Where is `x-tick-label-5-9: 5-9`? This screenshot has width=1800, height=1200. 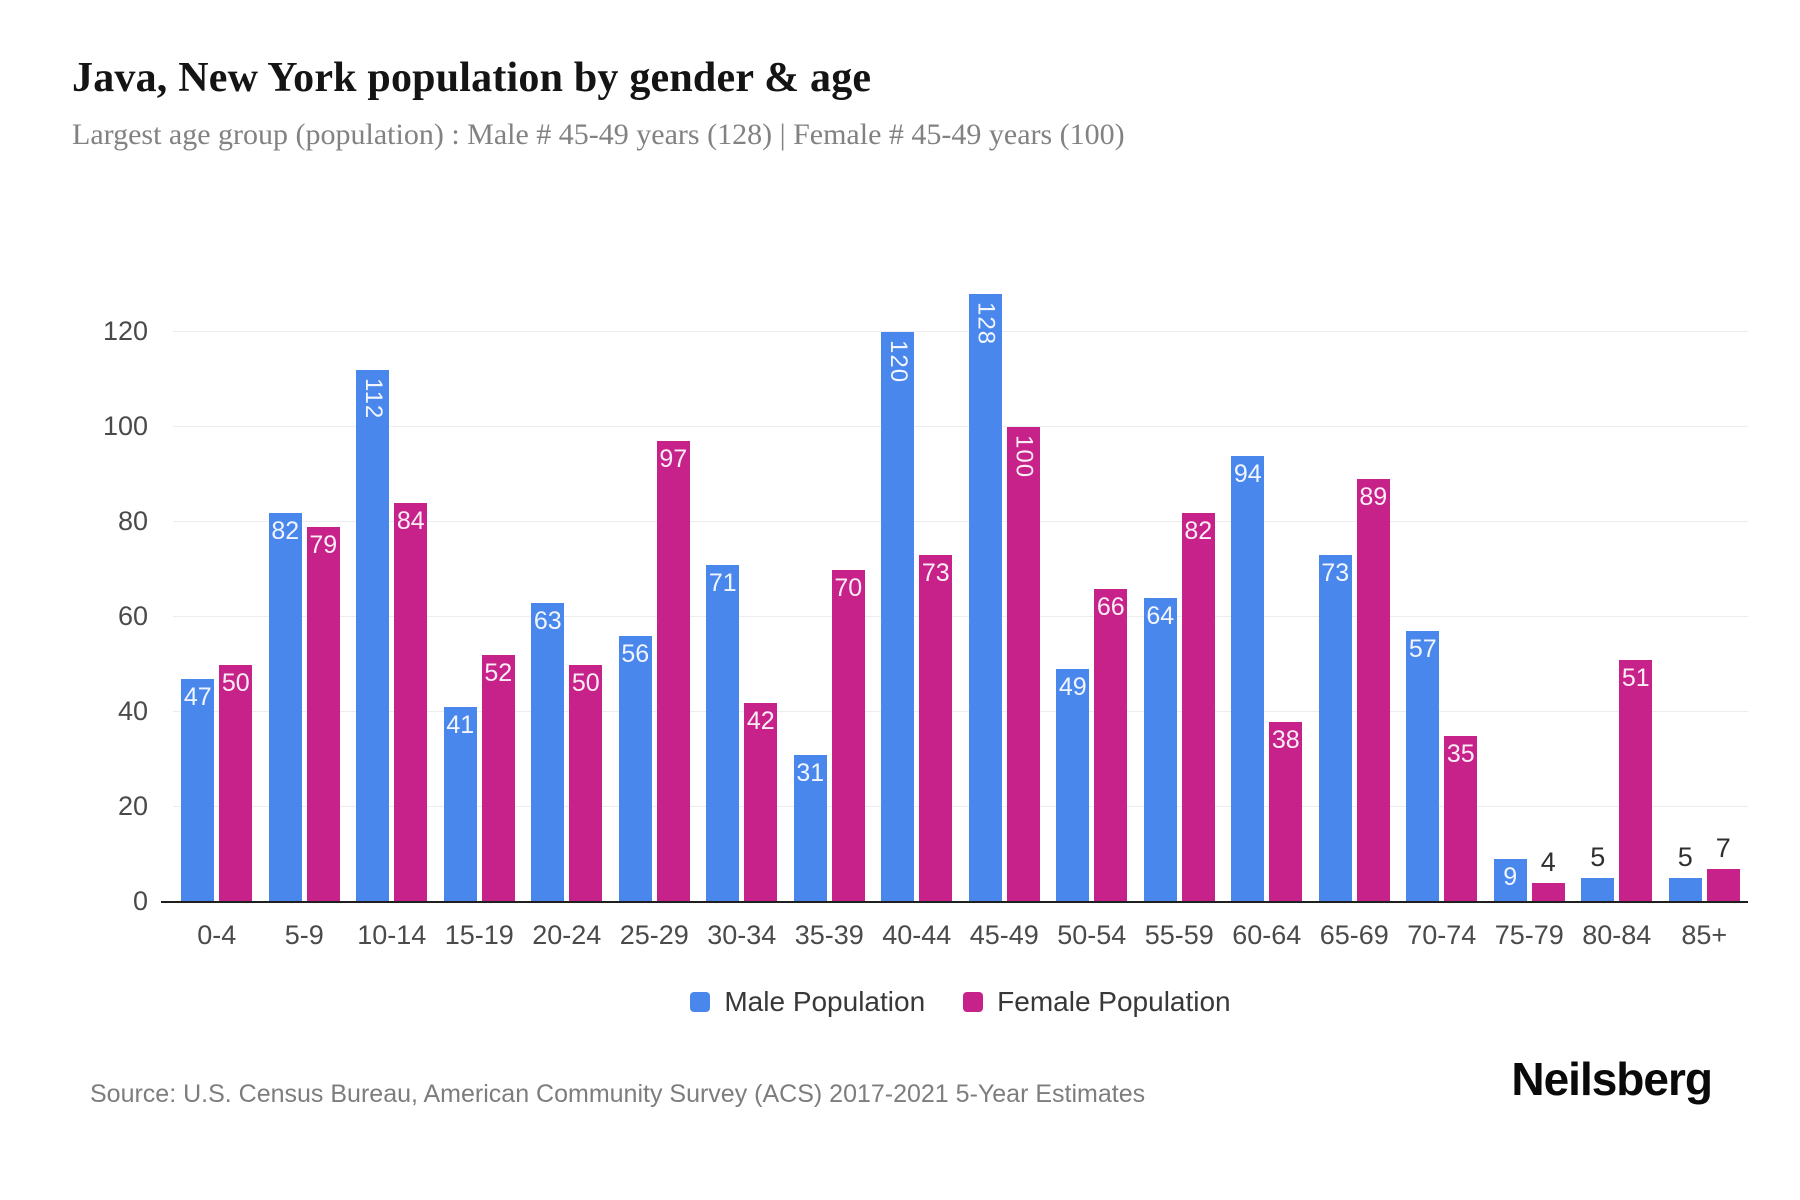
x-tick-label-5-9: 5-9 is located at coordinates (304, 935).